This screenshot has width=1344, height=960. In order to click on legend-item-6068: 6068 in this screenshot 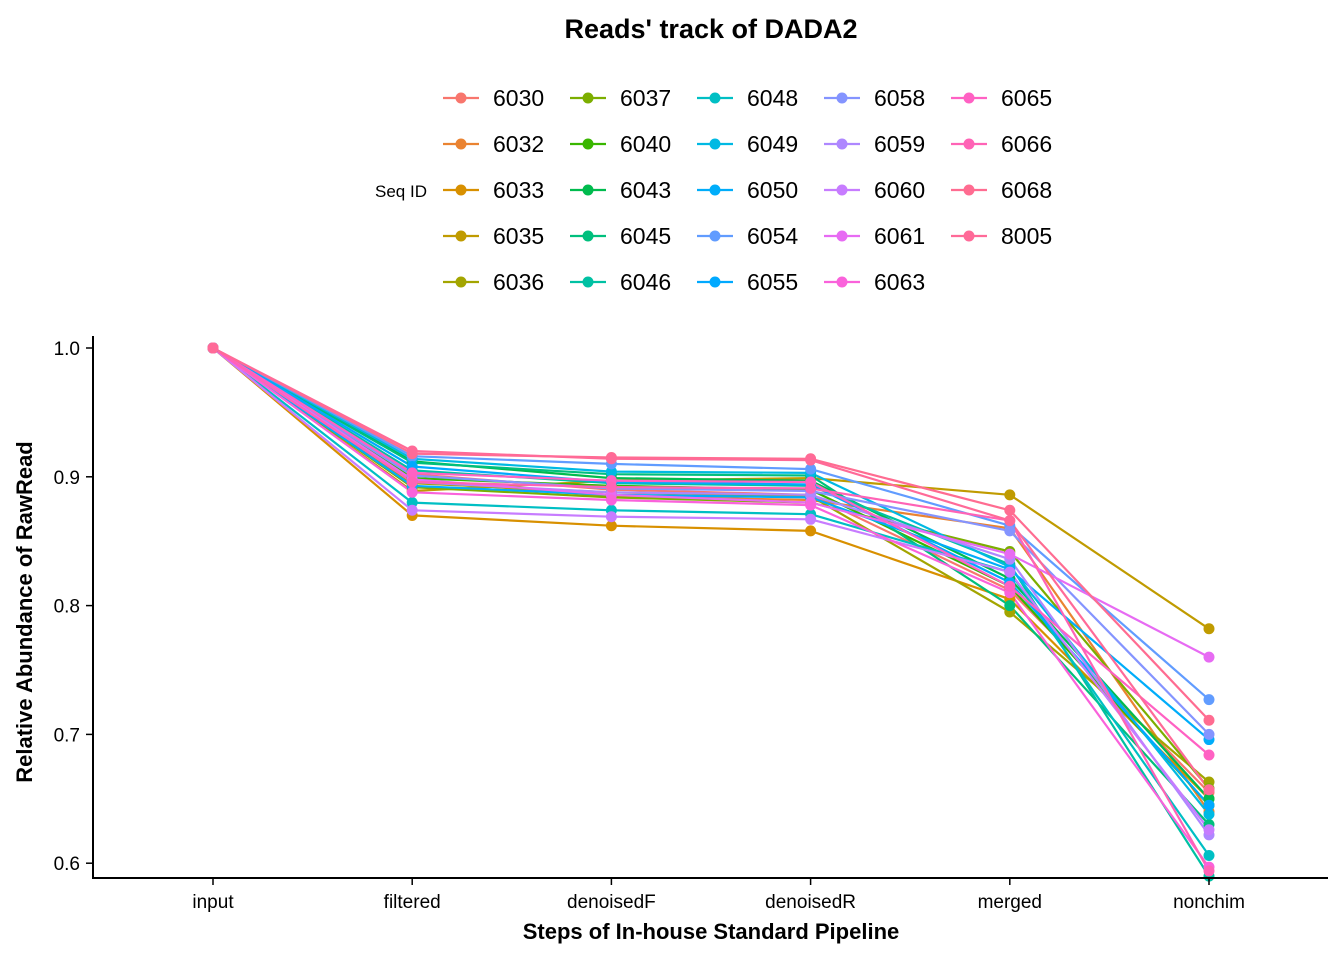, I will do `click(1001, 190)`.